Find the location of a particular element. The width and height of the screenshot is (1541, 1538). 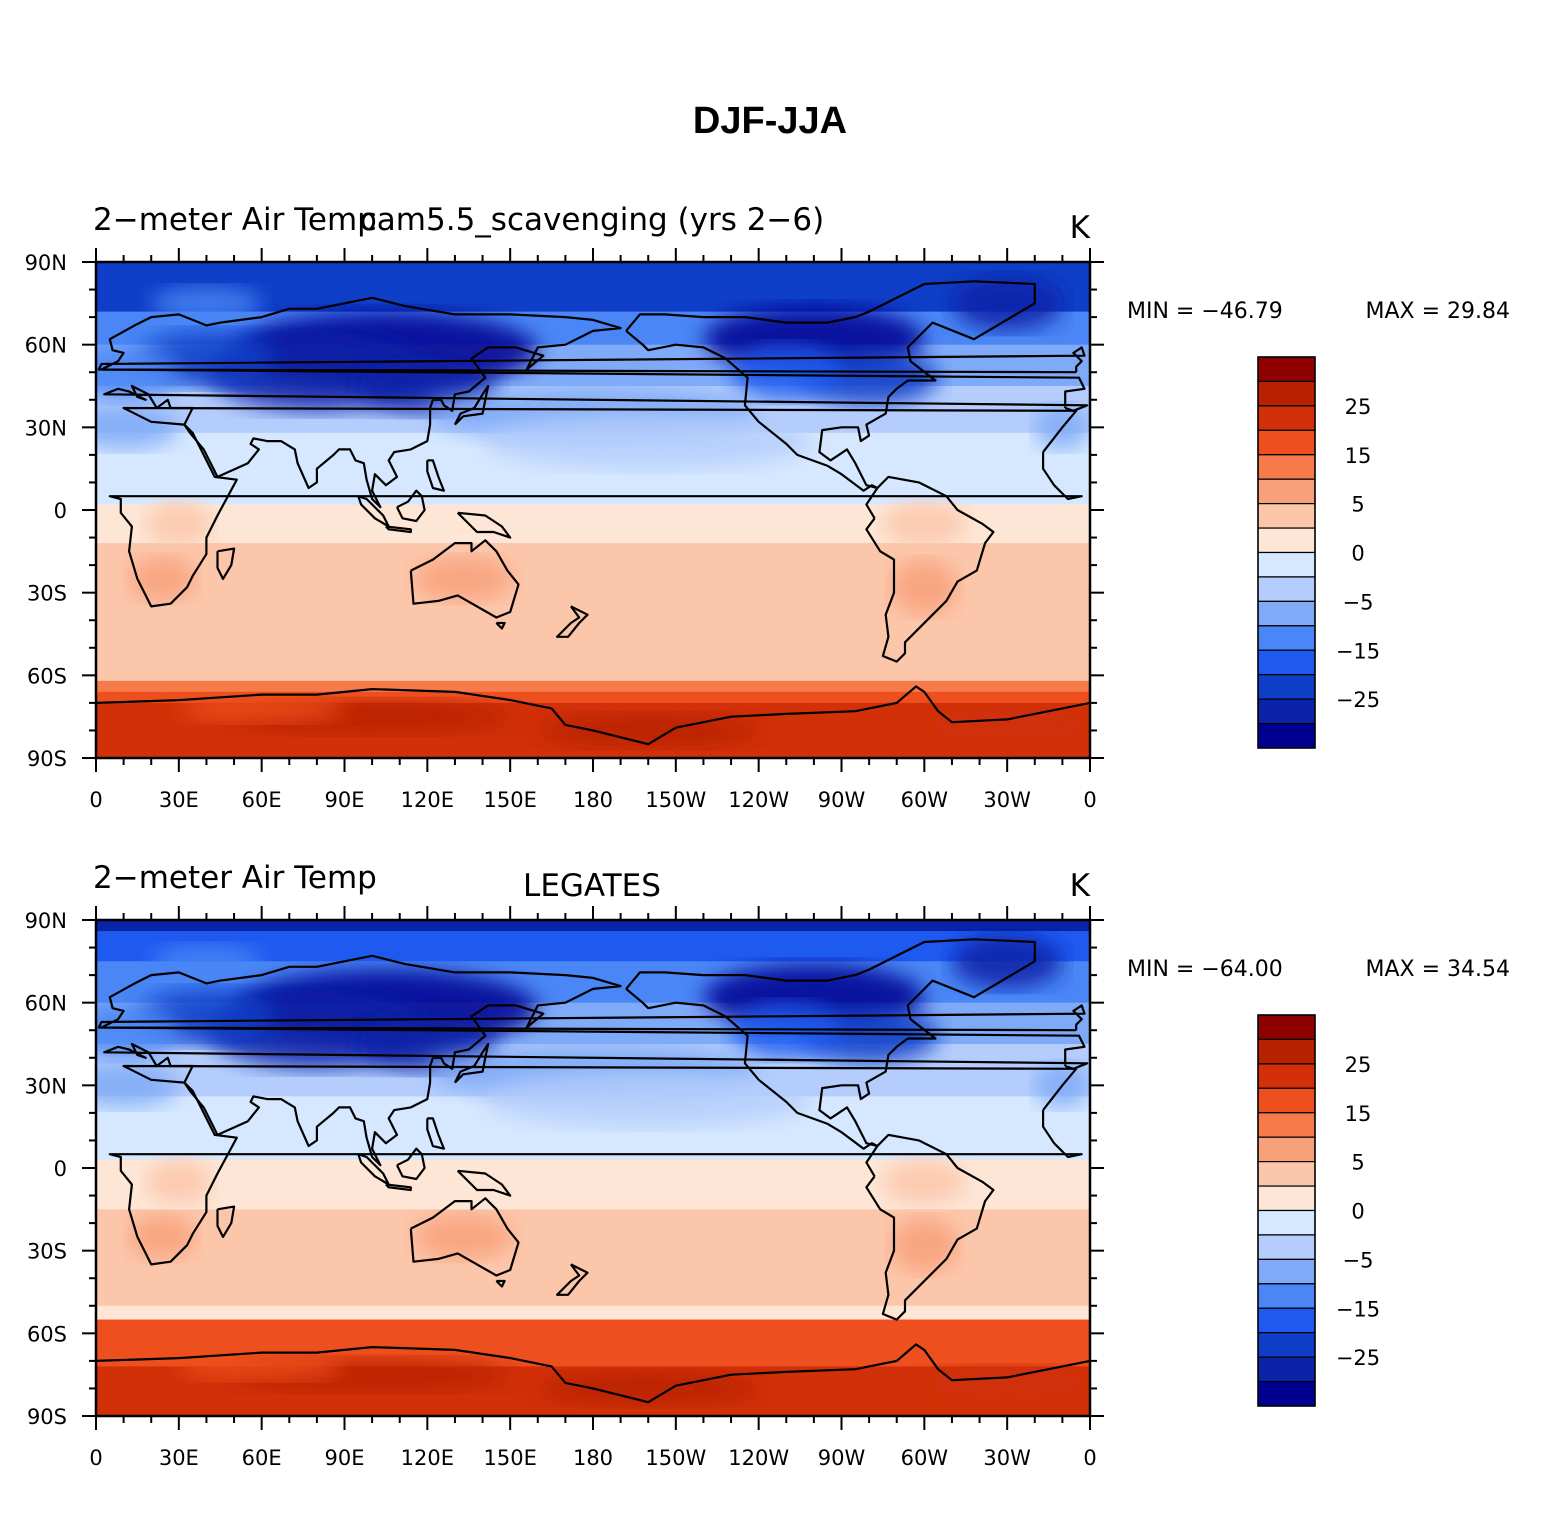

lat-tick-label: 0 is located at coordinates (60, 1169).